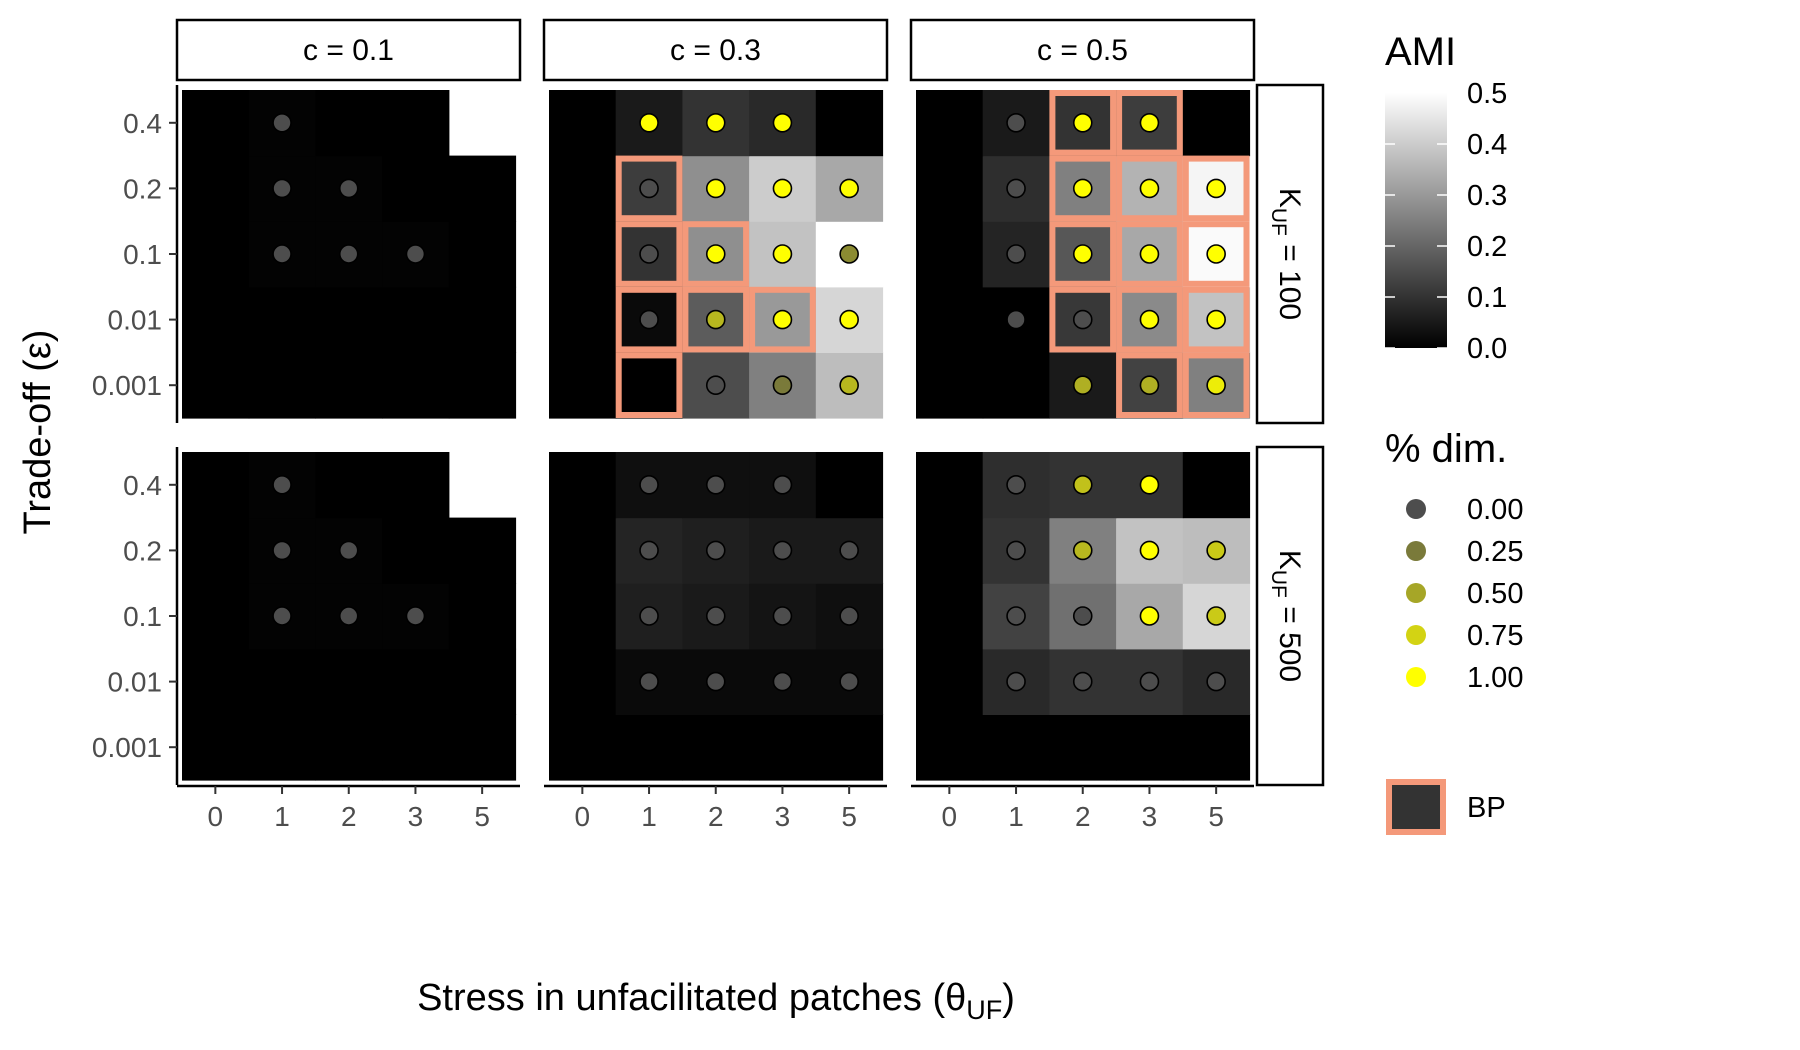  What do you see at coordinates (1008, 998) in the screenshot?
I see `x-axis-title-tail: )` at bounding box center [1008, 998].